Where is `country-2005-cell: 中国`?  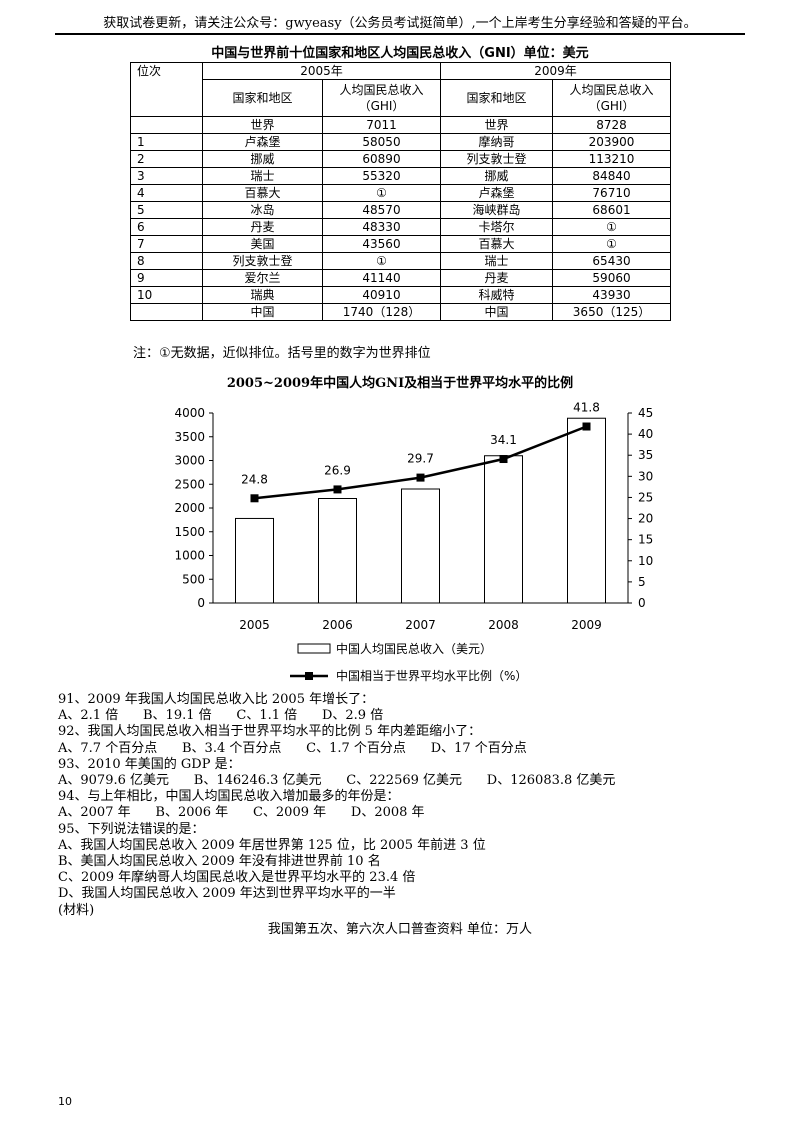 country-2005-cell: 中国 is located at coordinates (262, 312).